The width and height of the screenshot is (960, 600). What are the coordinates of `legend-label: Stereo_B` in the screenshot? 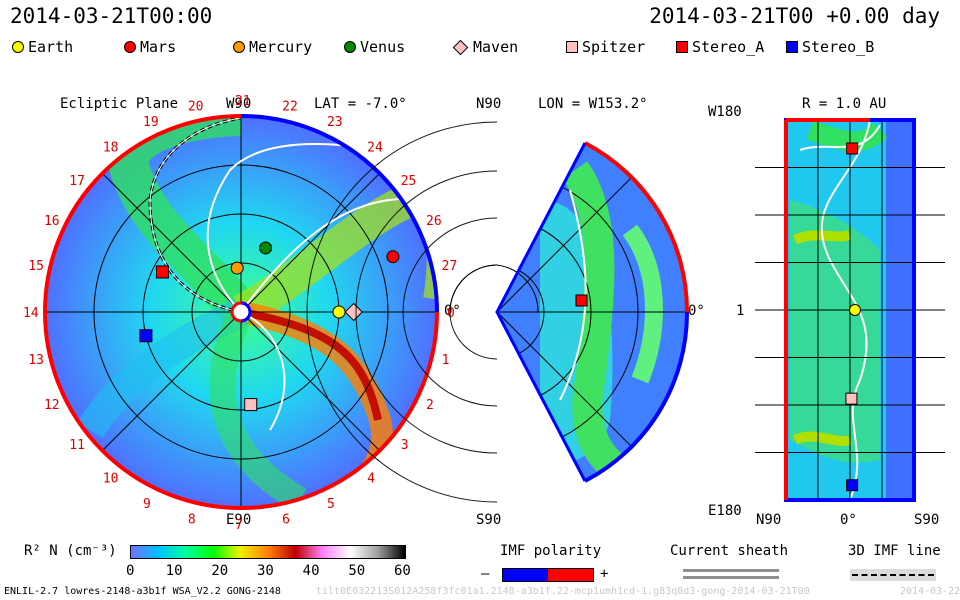 It's located at (838, 47).